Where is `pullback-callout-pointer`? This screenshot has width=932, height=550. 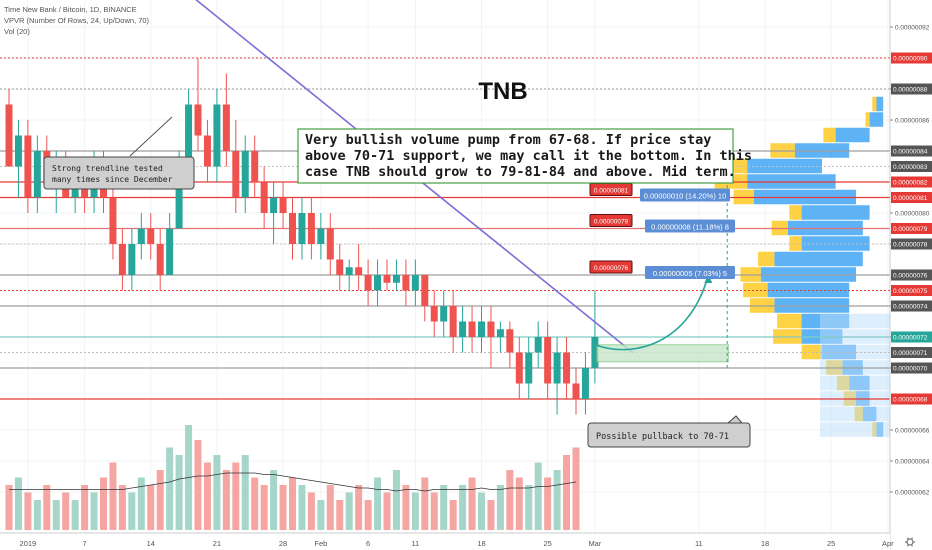 pullback-callout-pointer is located at coordinates (735, 419).